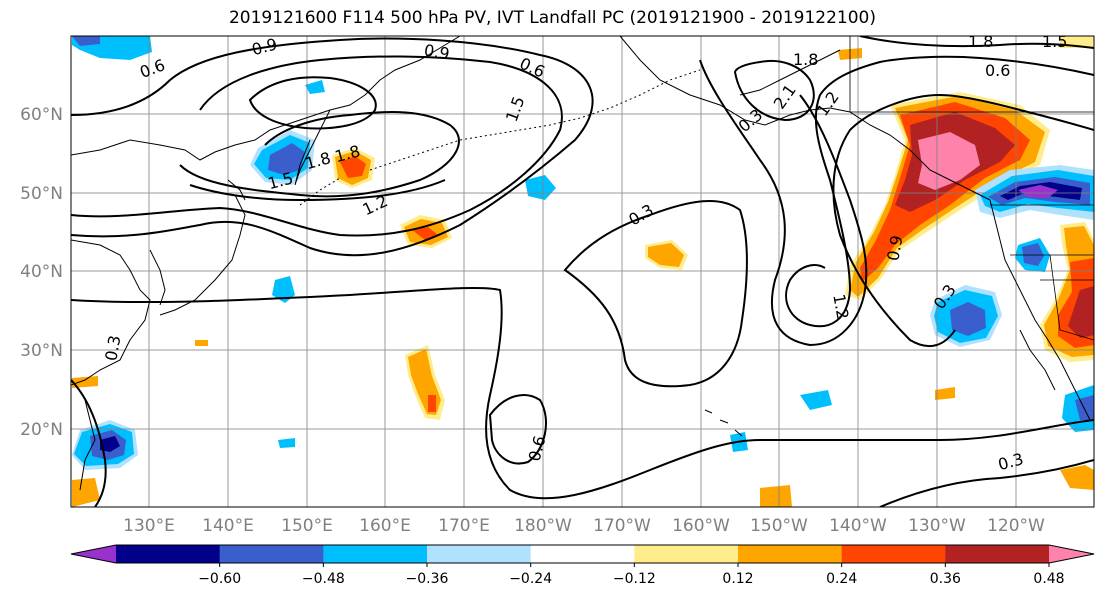 Image resolution: width=1105 pixels, height=601 pixels. Describe the element at coordinates (464, 526) in the screenshot. I see `lon-tick-label: 170°E` at that location.